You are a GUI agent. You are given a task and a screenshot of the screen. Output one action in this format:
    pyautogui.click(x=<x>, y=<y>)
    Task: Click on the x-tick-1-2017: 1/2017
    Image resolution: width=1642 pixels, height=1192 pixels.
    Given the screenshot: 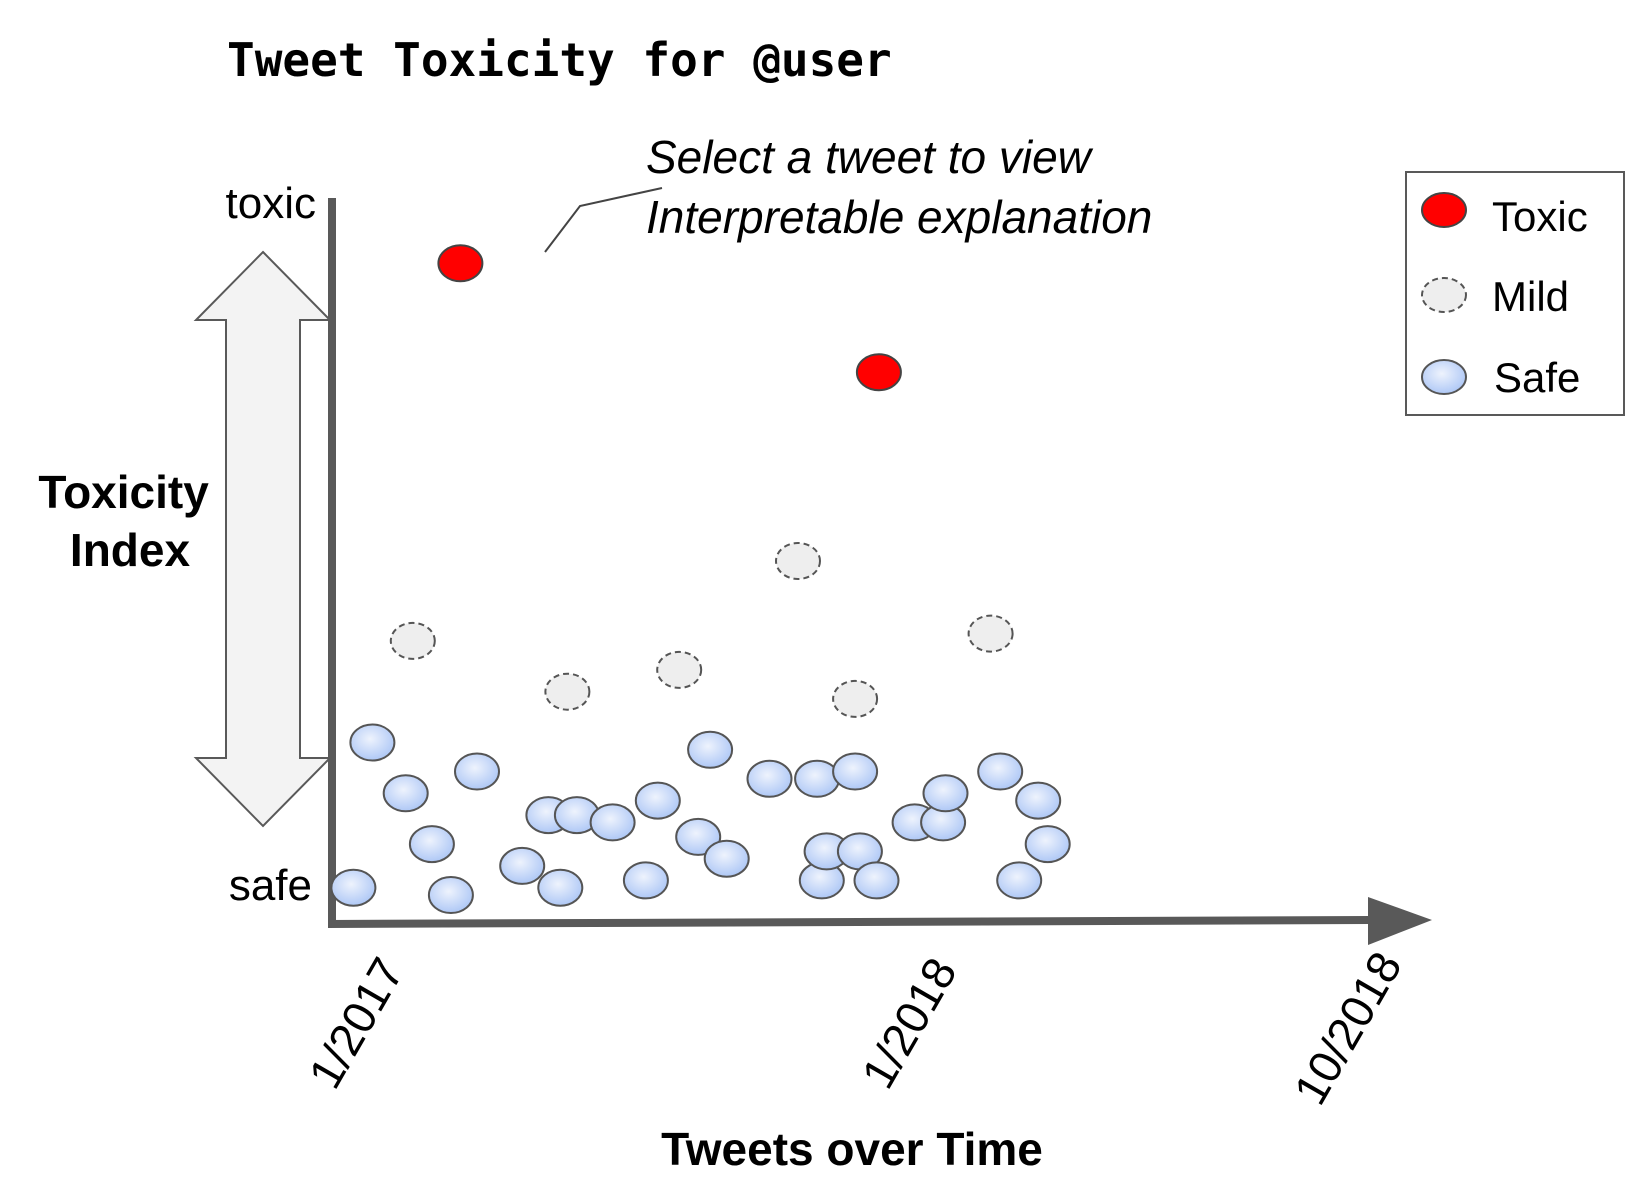 What is the action you would take?
    pyautogui.click(x=355, y=1023)
    